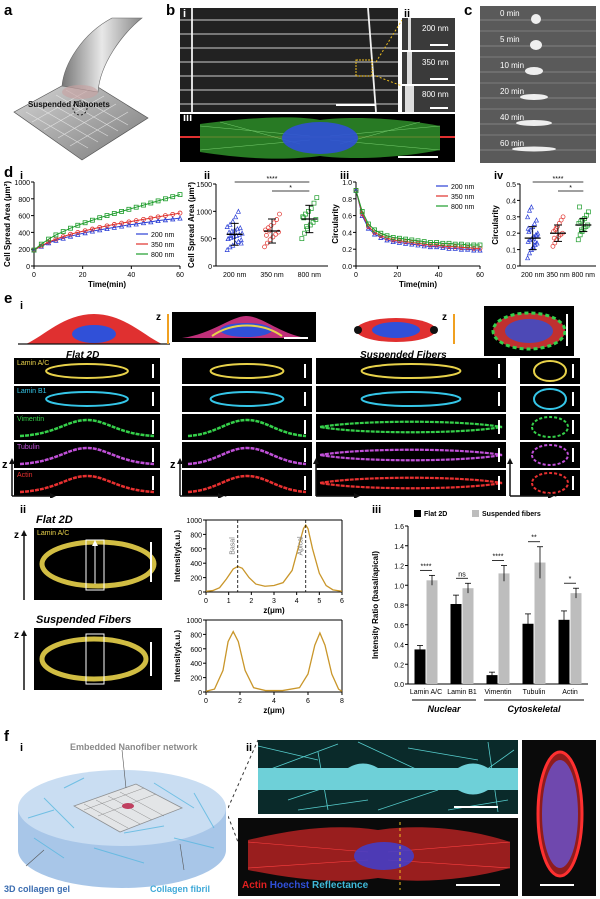 The height and width of the screenshot is (899, 600). I want to click on panel-f-ii-label: ii, so click(249, 748).